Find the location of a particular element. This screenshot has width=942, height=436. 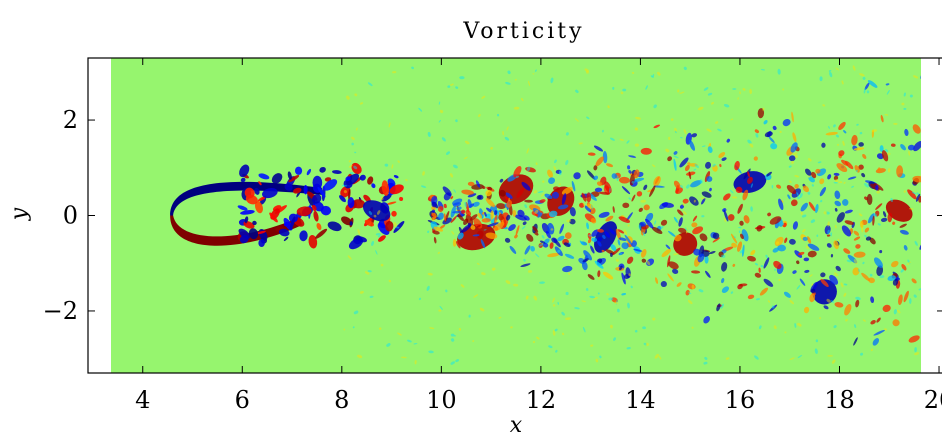

x-tick-label: 18 is located at coordinates (839, 400).